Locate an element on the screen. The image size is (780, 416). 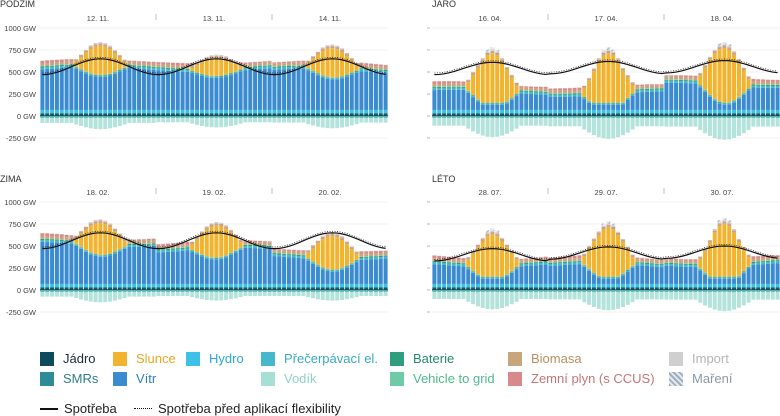
legend-slunce-label: Slunce is located at coordinates (156, 358).